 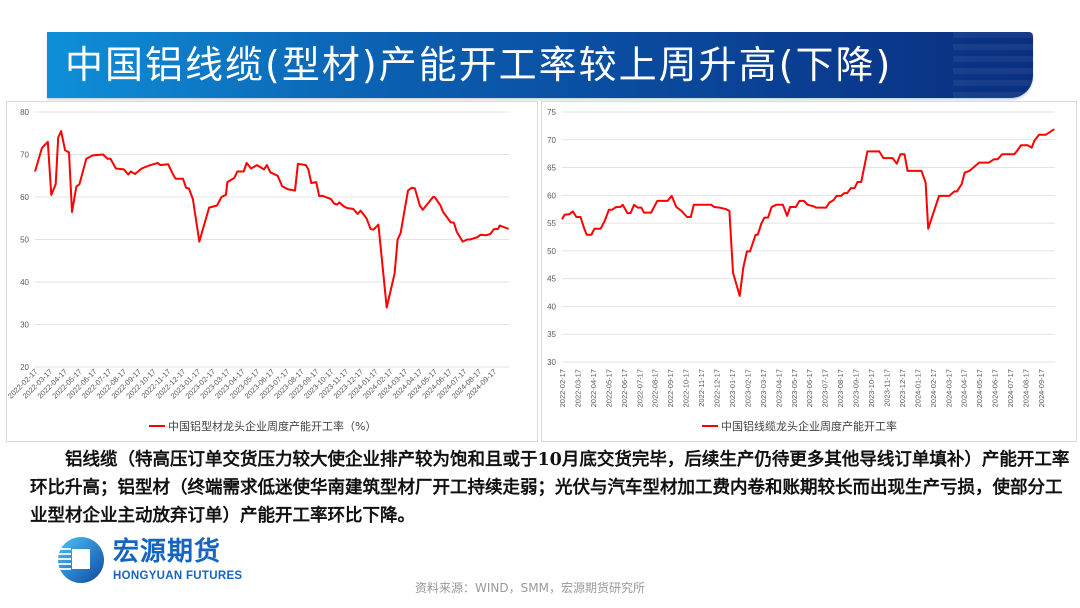 I want to click on x-tick-label: 2024-08-17, so click(x=1026, y=388).